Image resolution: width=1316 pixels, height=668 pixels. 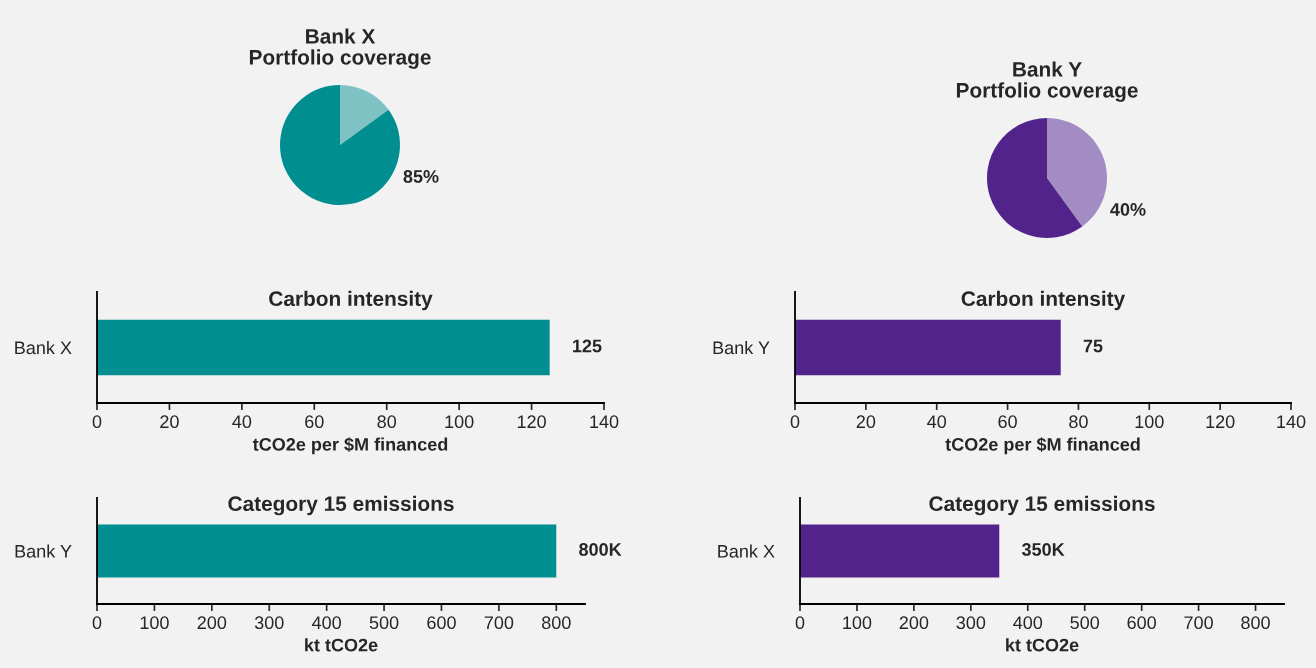 What do you see at coordinates (600, 549) in the screenshot?
I see `data-label: 800K` at bounding box center [600, 549].